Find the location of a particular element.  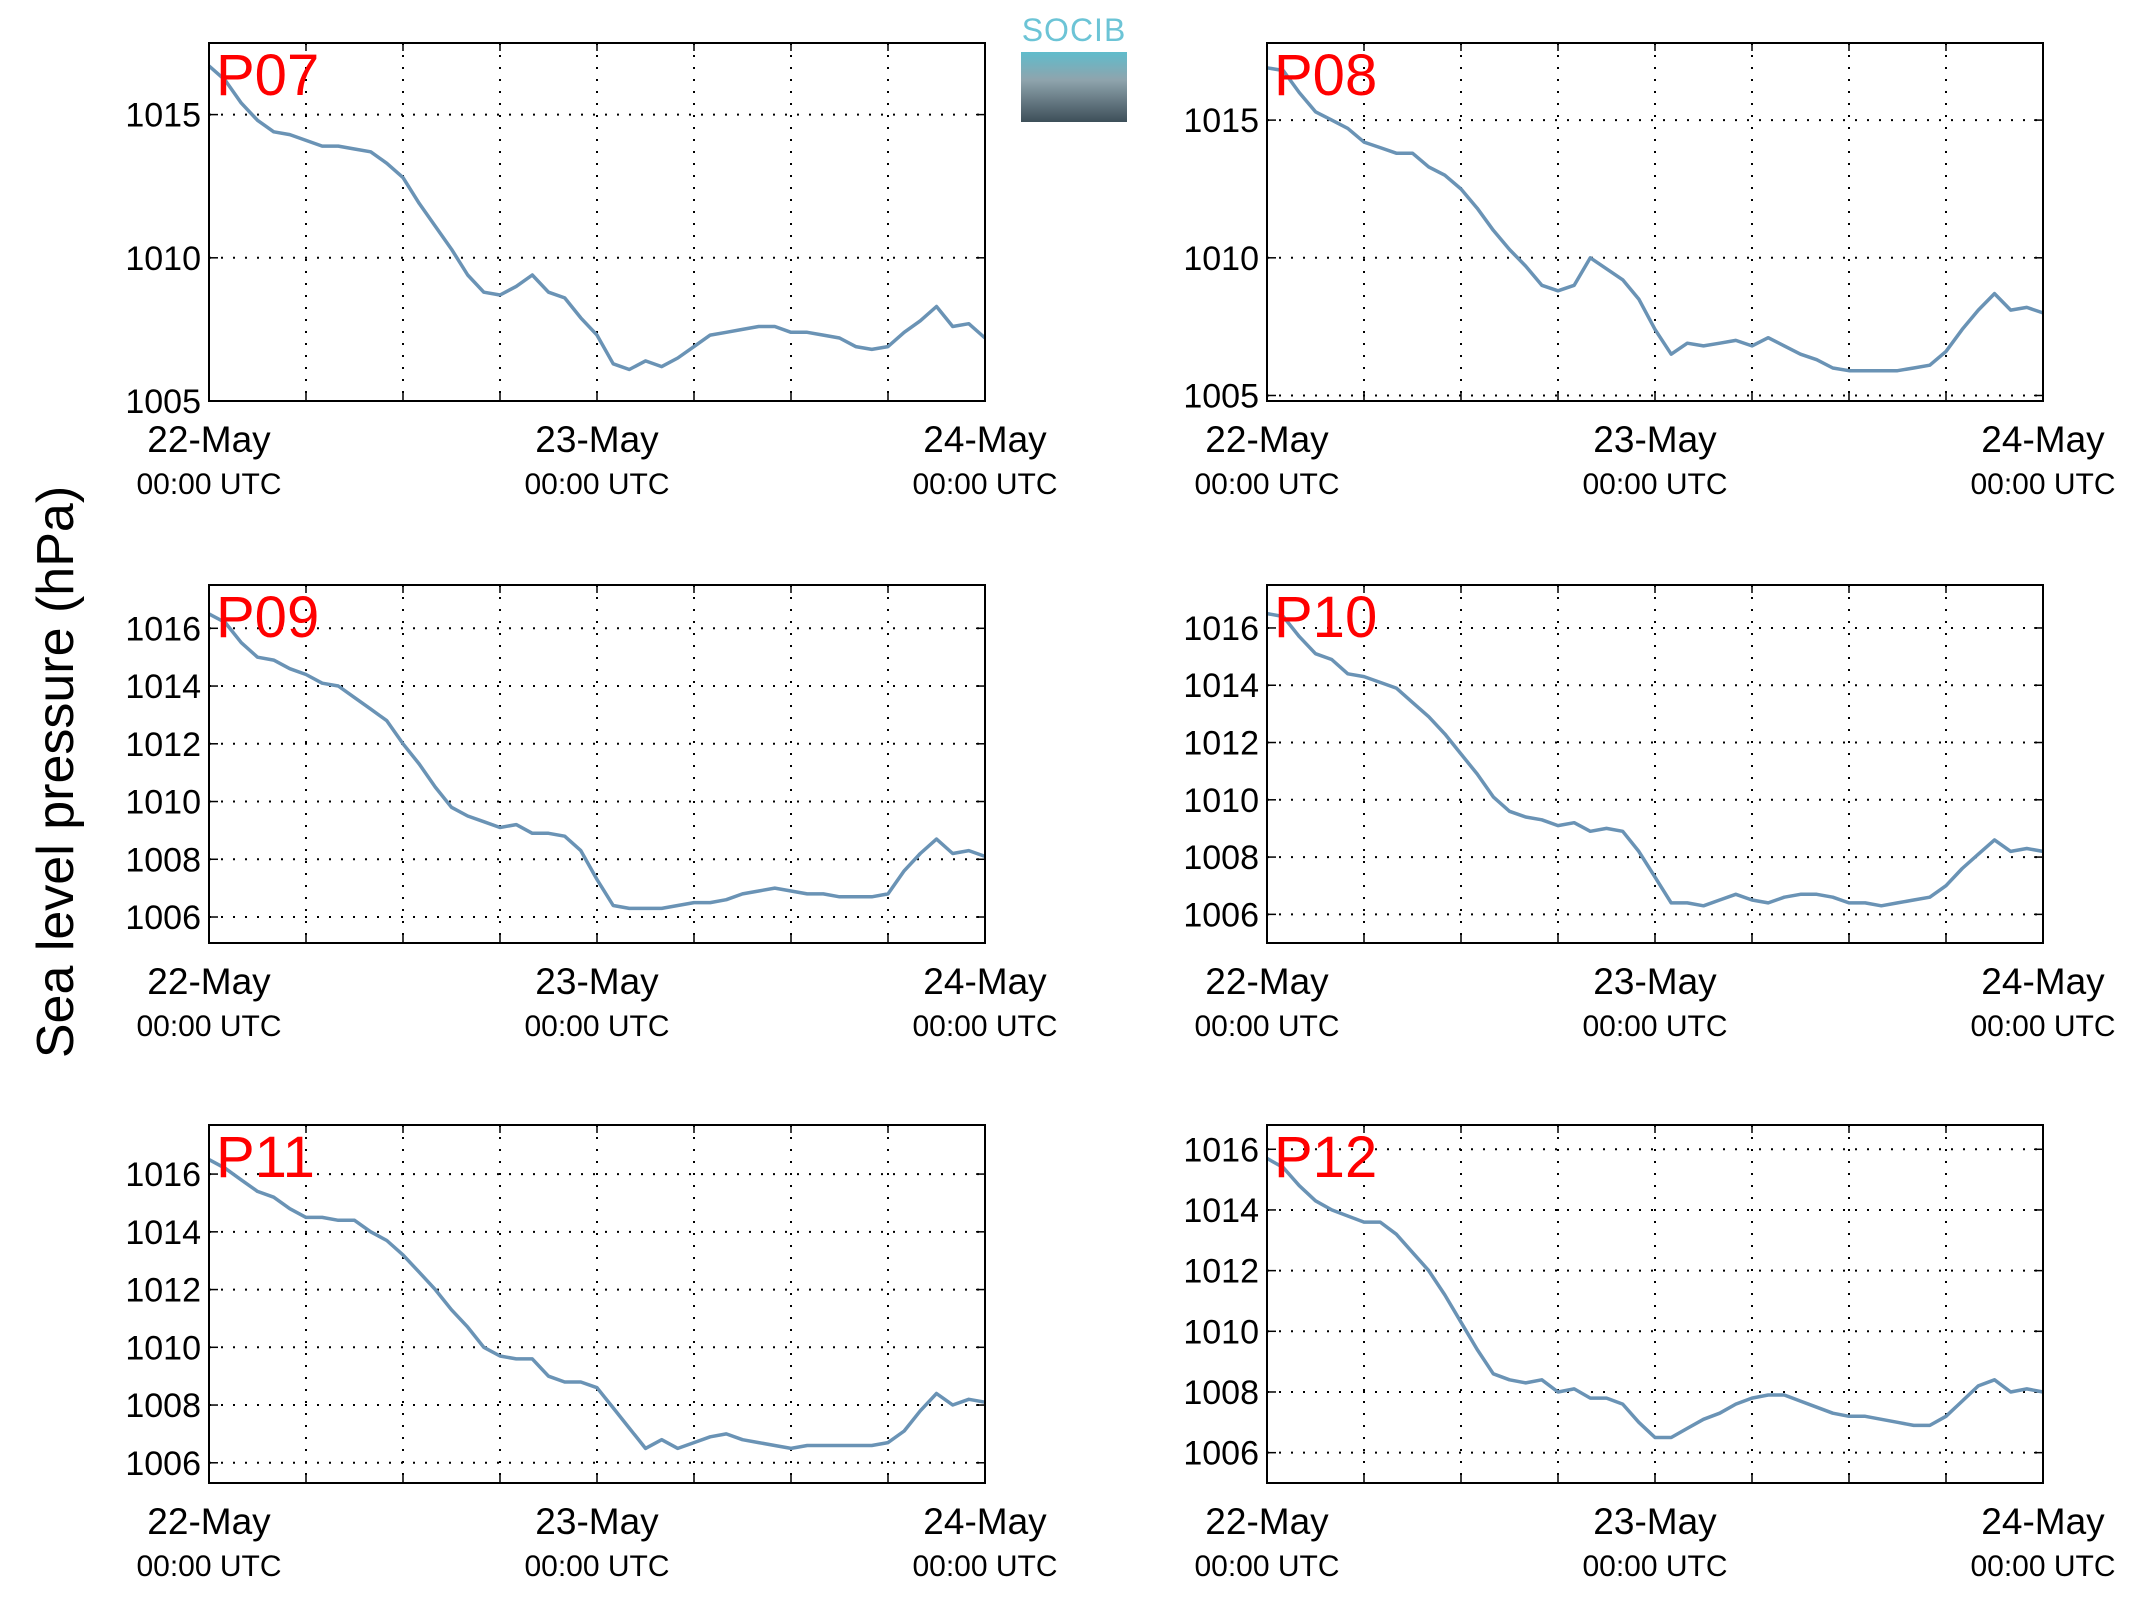

panel-label: P11 is located at coordinates (265, 1157).